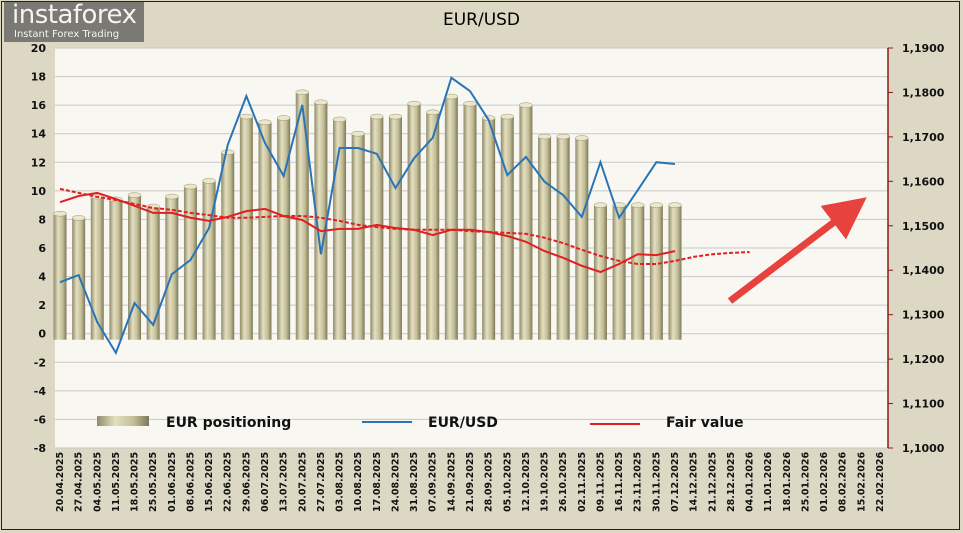 Image resolution: width=963 pixels, height=533 pixels. I want to click on x-tick-label: 25.05.2025, so click(153, 482).